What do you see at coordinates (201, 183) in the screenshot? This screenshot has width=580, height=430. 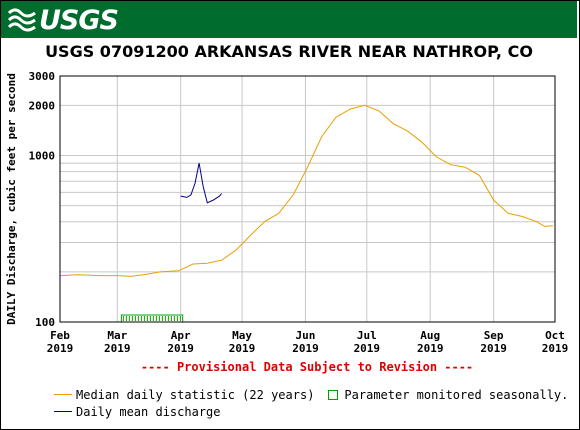 I see `daily-mean-line` at bounding box center [201, 183].